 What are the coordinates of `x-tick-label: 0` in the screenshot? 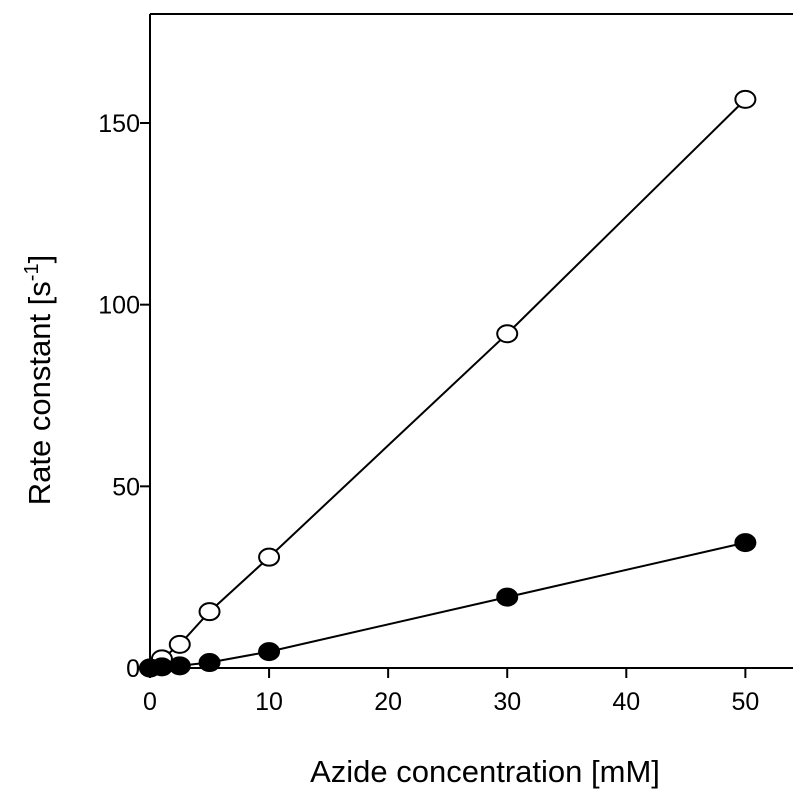 It's located at (150, 702).